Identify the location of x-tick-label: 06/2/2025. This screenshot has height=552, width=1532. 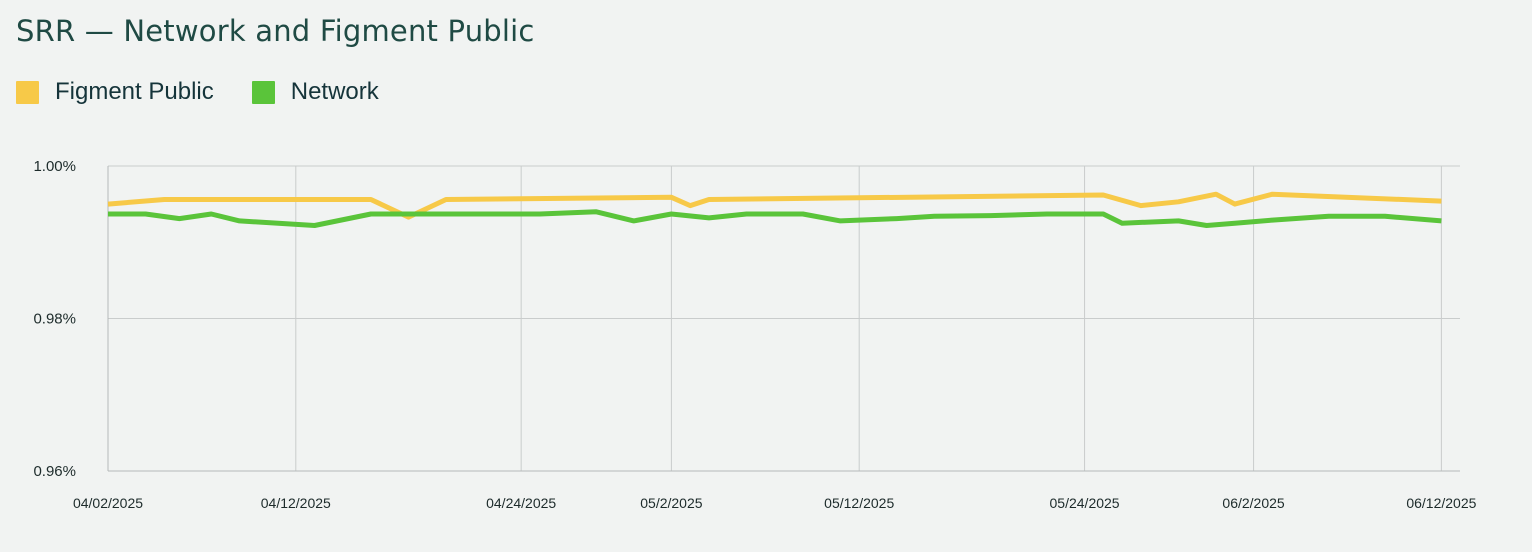
(1253, 503).